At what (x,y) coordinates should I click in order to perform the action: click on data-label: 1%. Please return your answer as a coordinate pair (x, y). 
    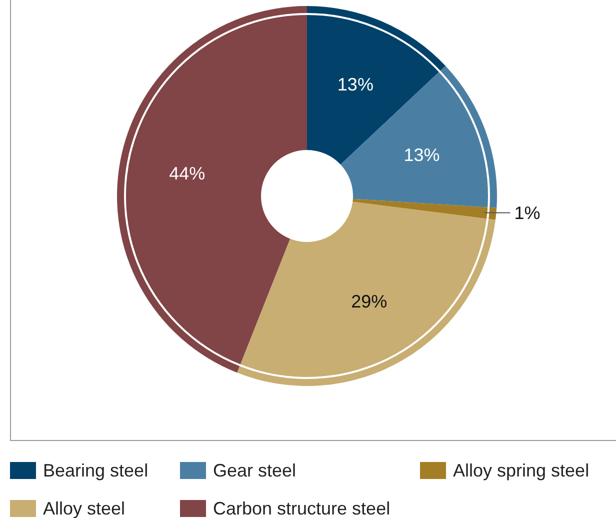
    Looking at the image, I should click on (527, 213).